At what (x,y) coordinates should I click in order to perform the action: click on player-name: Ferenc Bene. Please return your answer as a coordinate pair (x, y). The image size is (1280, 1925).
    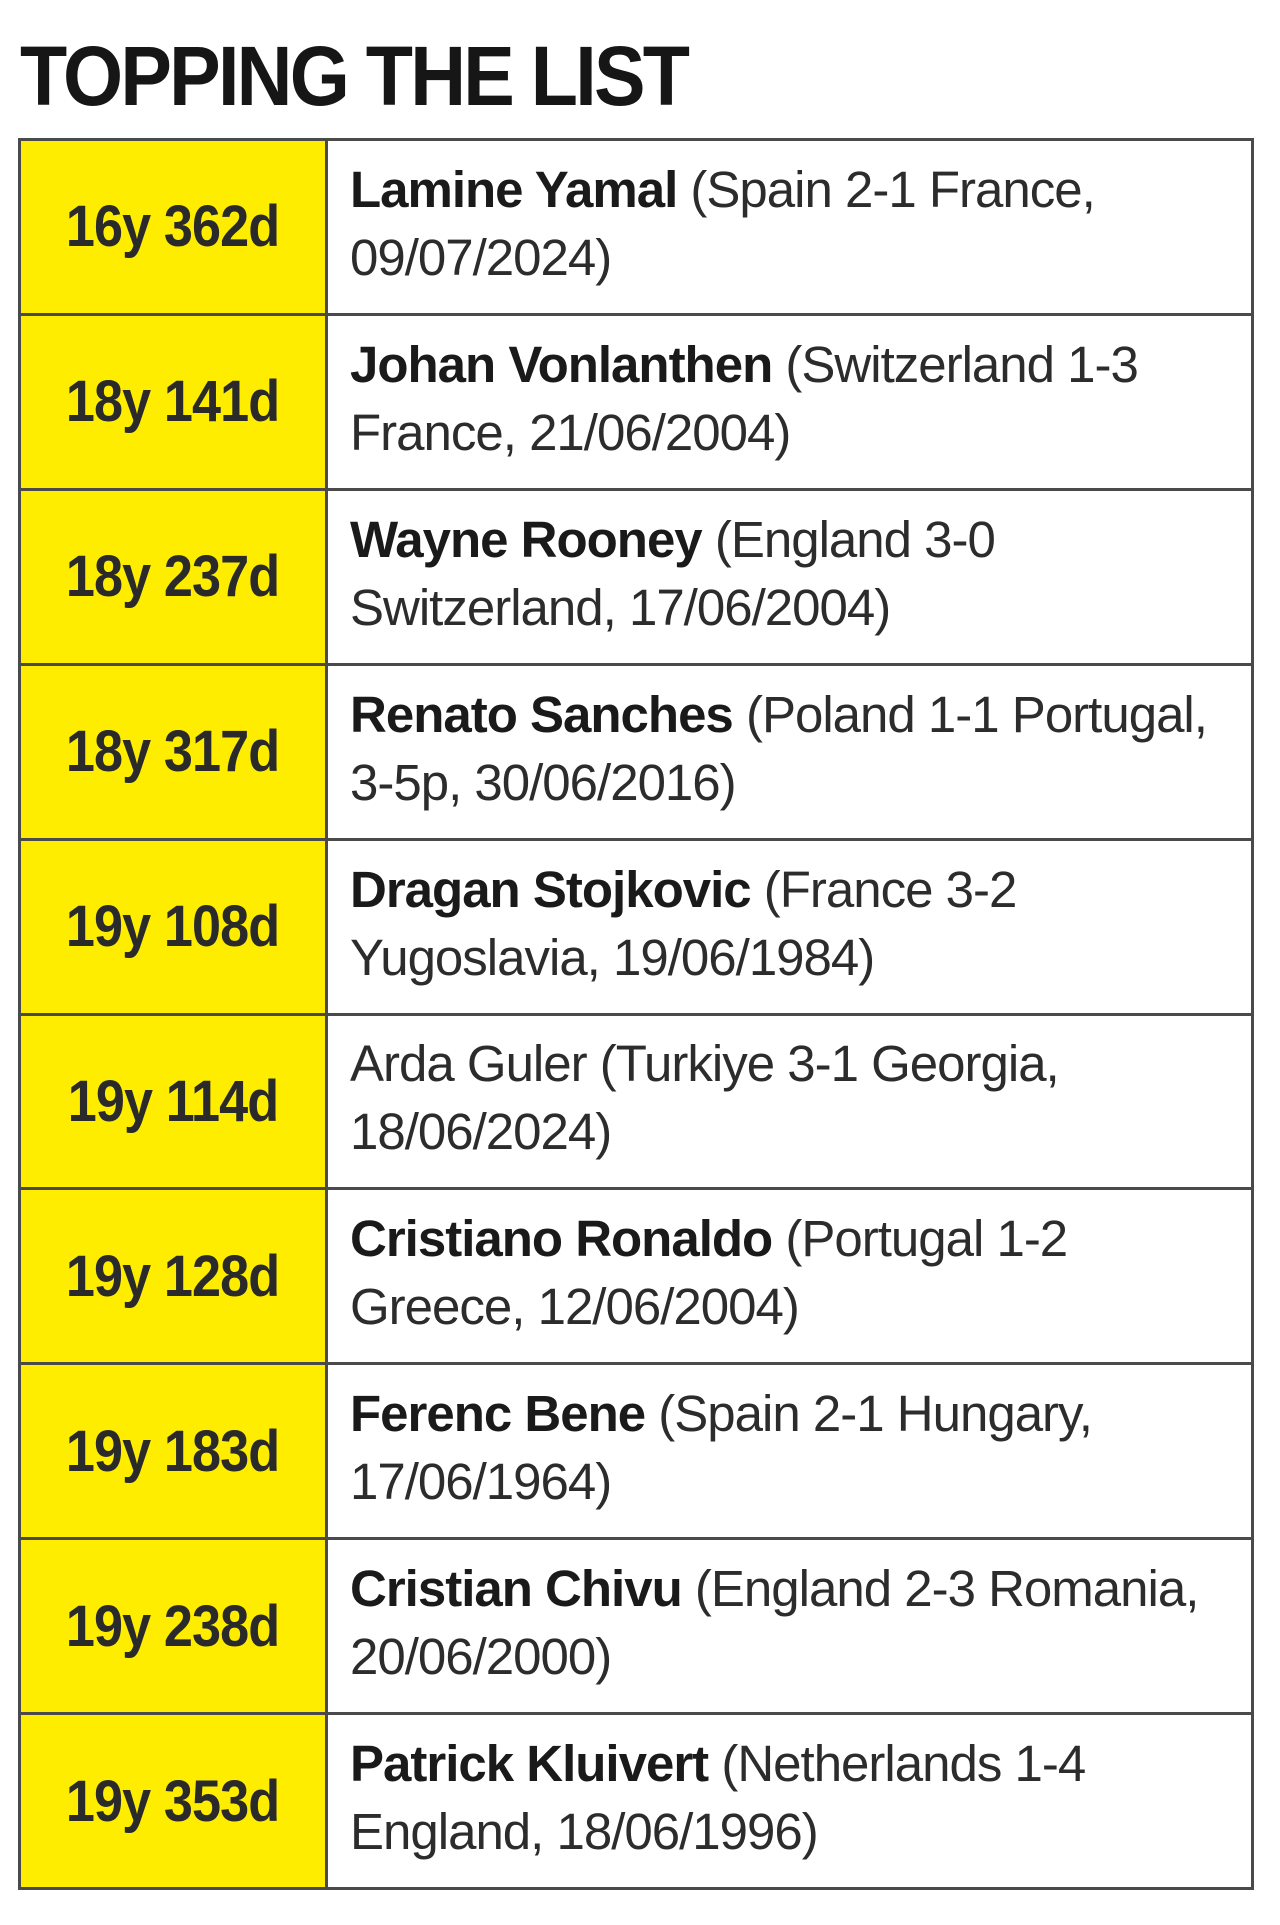
    Looking at the image, I should click on (498, 1414).